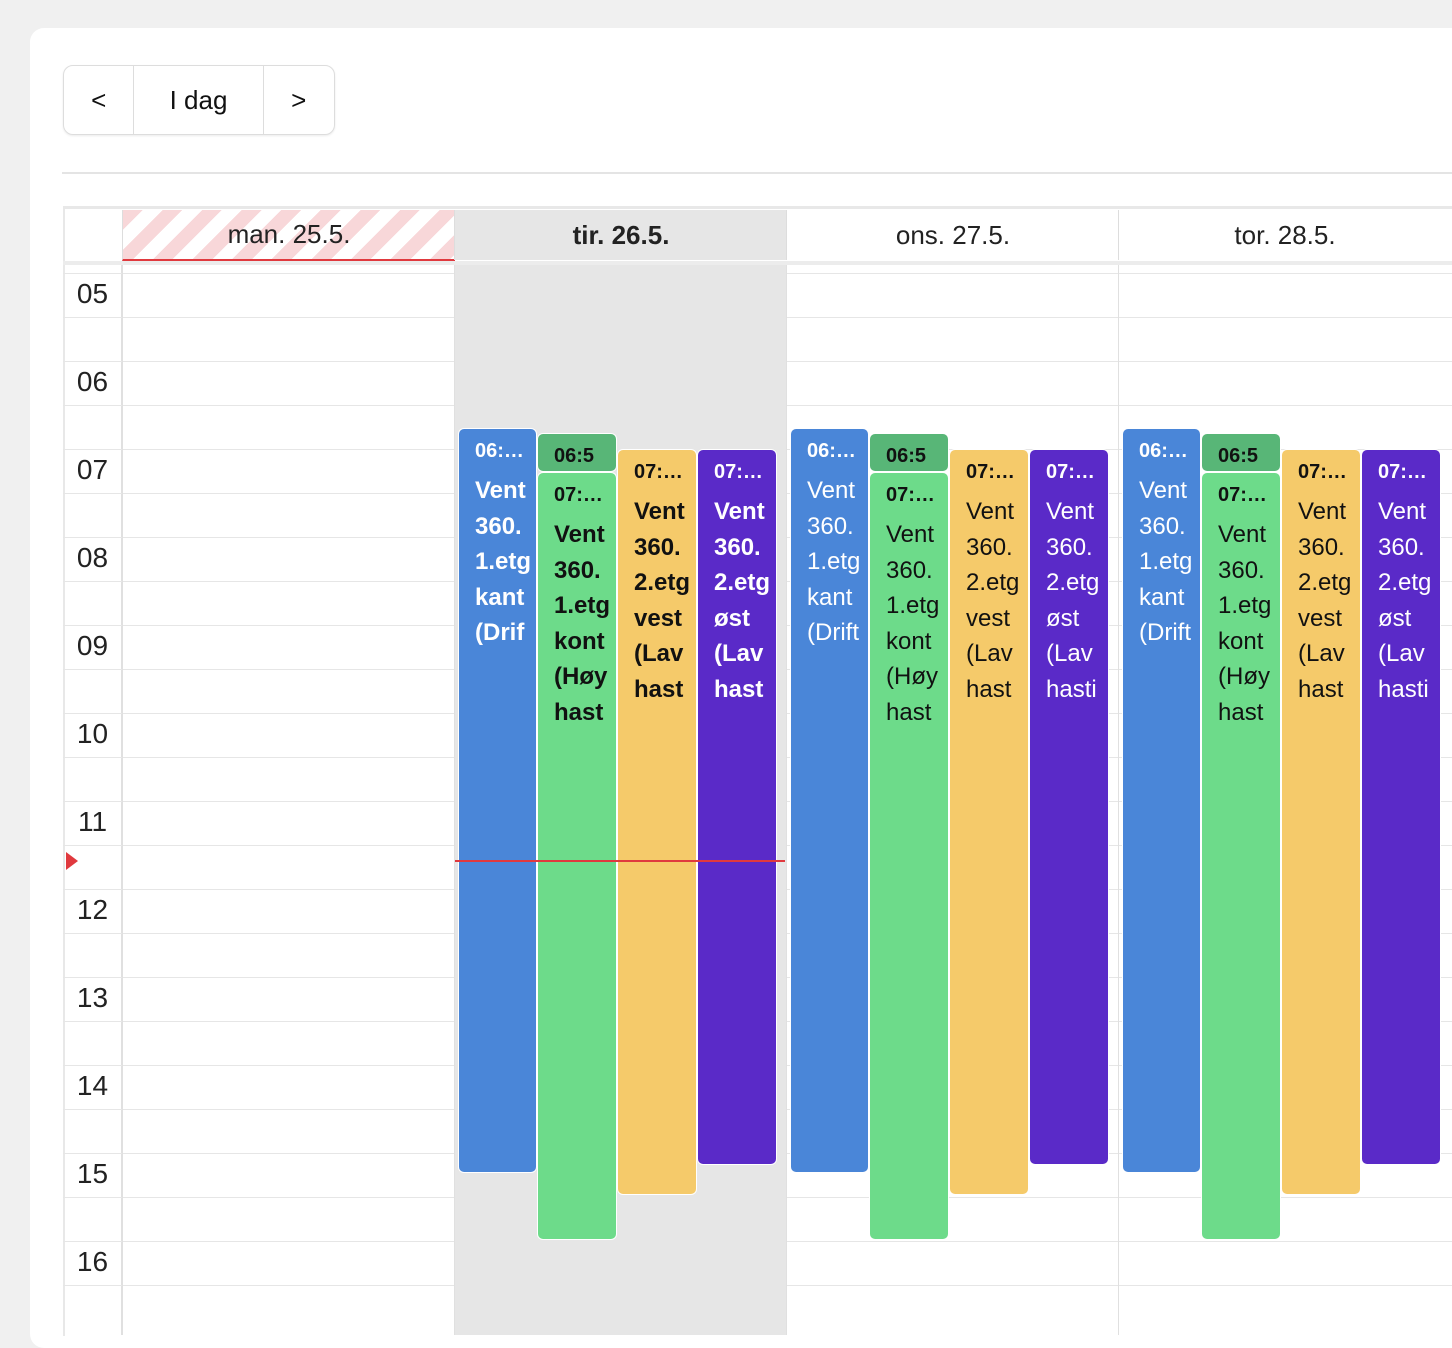 The width and height of the screenshot is (1452, 1348). What do you see at coordinates (92, 557) in the screenshot?
I see `hour-label: 08` at bounding box center [92, 557].